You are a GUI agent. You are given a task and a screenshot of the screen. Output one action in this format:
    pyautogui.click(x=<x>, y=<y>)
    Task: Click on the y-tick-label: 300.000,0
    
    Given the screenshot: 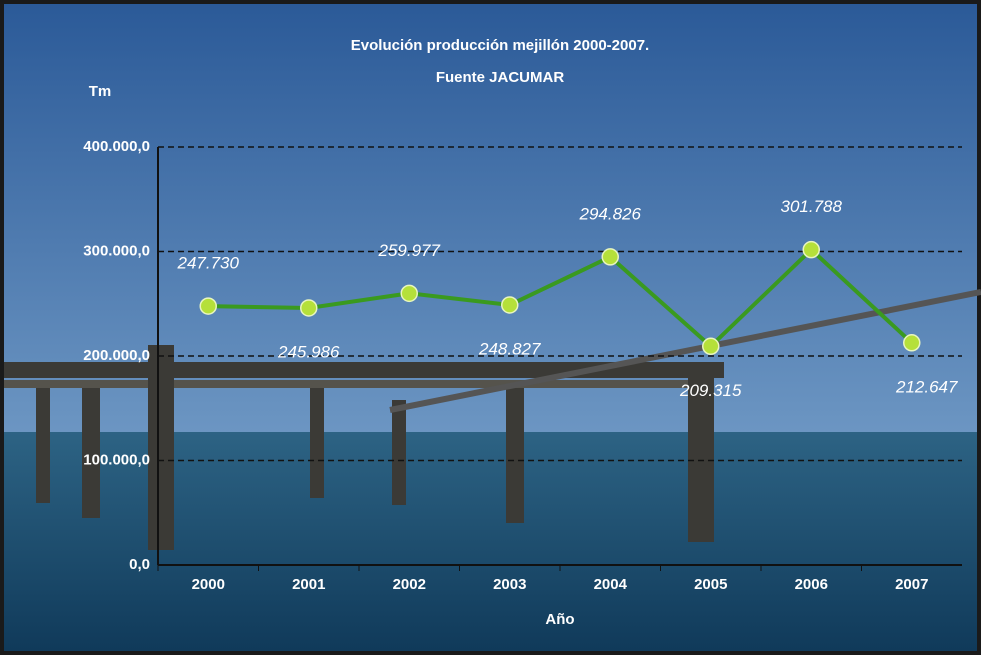 What is the action you would take?
    pyautogui.click(x=116, y=250)
    